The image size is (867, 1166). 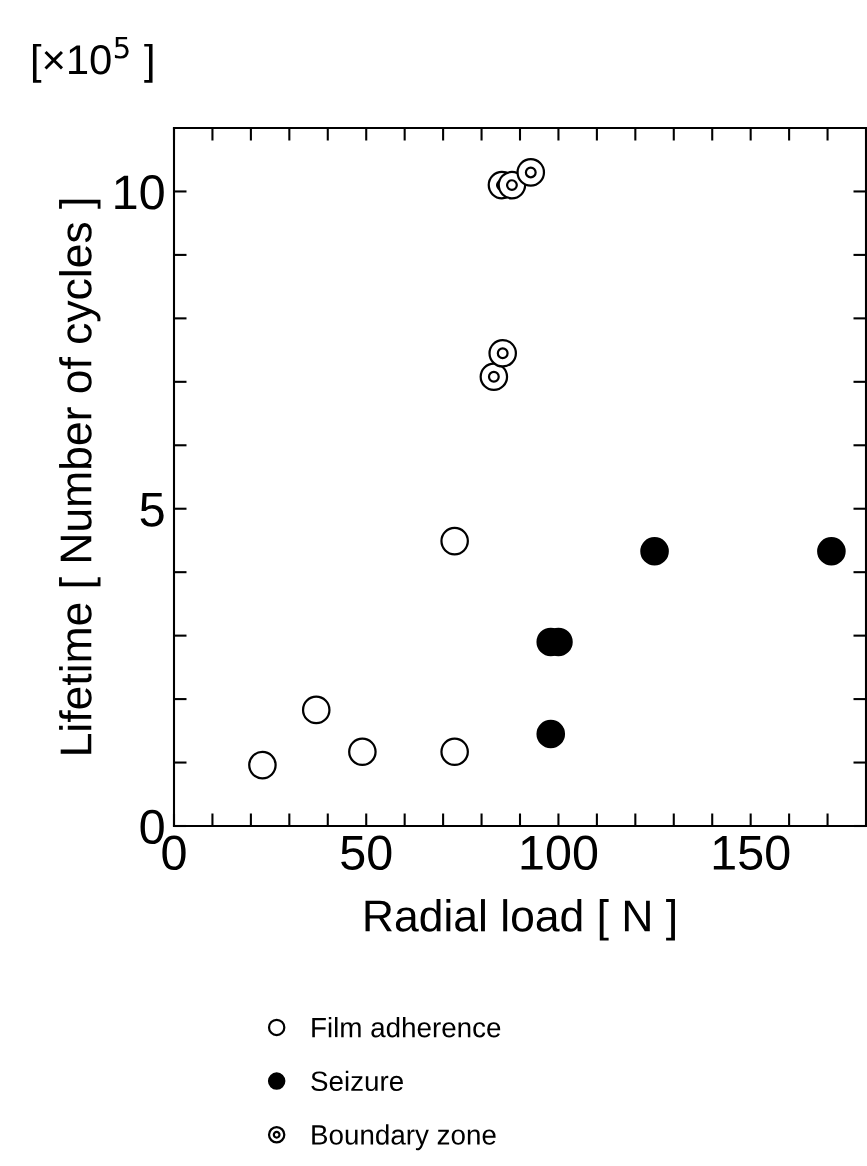 What do you see at coordinates (80, 476) in the screenshot?
I see `y-axis-title: Lifetime [ Number of cycles ]` at bounding box center [80, 476].